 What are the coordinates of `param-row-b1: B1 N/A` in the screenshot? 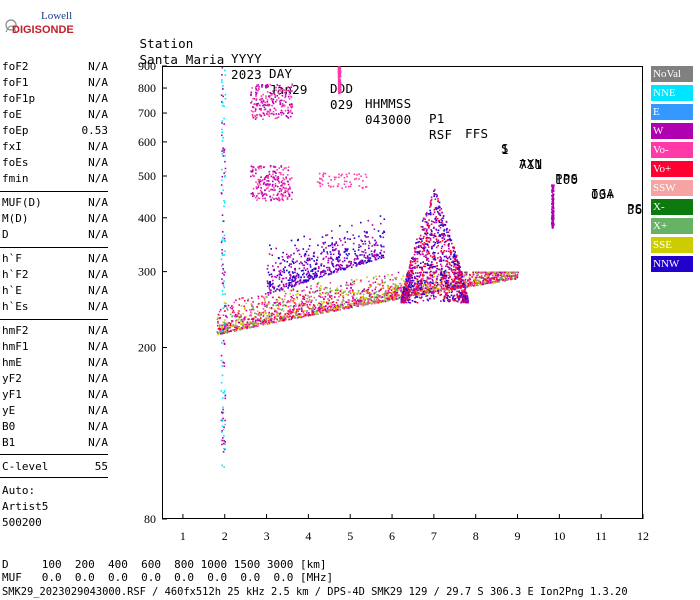 It's located at (55, 443).